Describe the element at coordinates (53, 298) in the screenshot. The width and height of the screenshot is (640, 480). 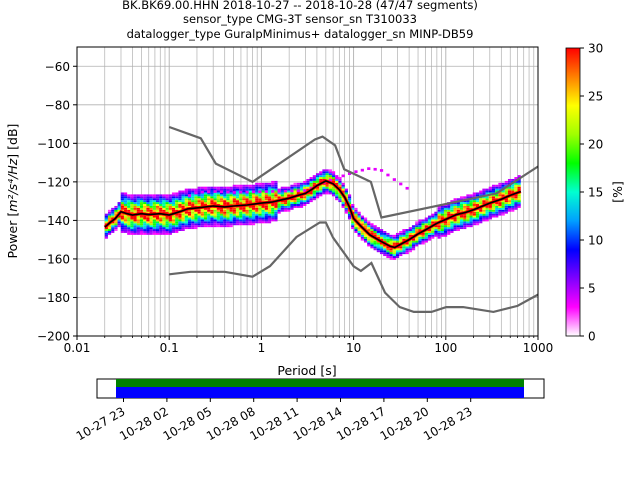
I see `y-tick-label: −180` at that location.